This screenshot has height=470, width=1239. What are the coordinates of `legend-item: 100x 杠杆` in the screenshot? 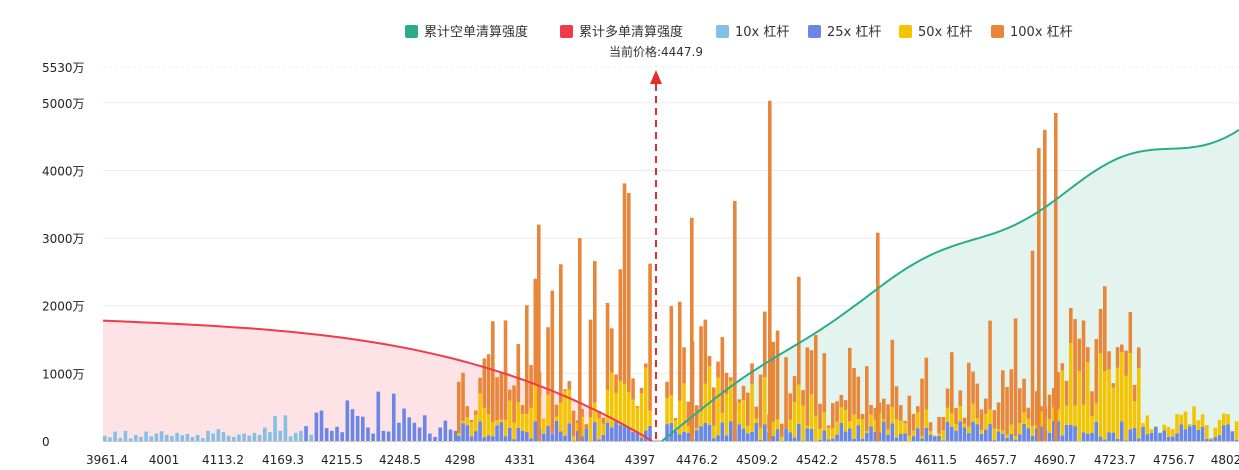 It's located at (1032, 32).